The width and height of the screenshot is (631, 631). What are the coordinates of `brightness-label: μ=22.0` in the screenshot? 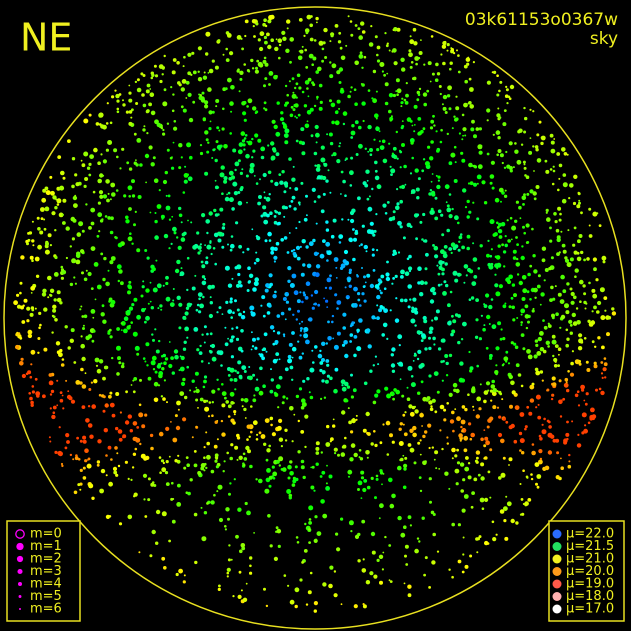 It's located at (590, 534).